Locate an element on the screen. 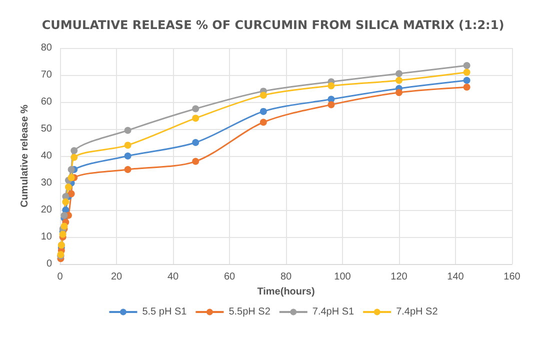 The height and width of the screenshot is (338, 546). y-tick-label: 20 is located at coordinates (46, 210).